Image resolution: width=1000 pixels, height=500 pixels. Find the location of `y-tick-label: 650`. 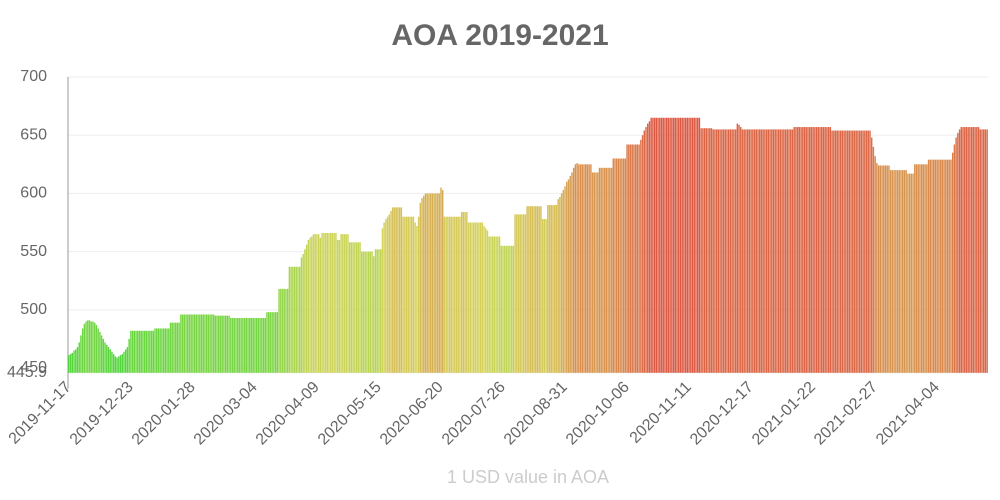

y-tick-label: 650 is located at coordinates (33, 134).